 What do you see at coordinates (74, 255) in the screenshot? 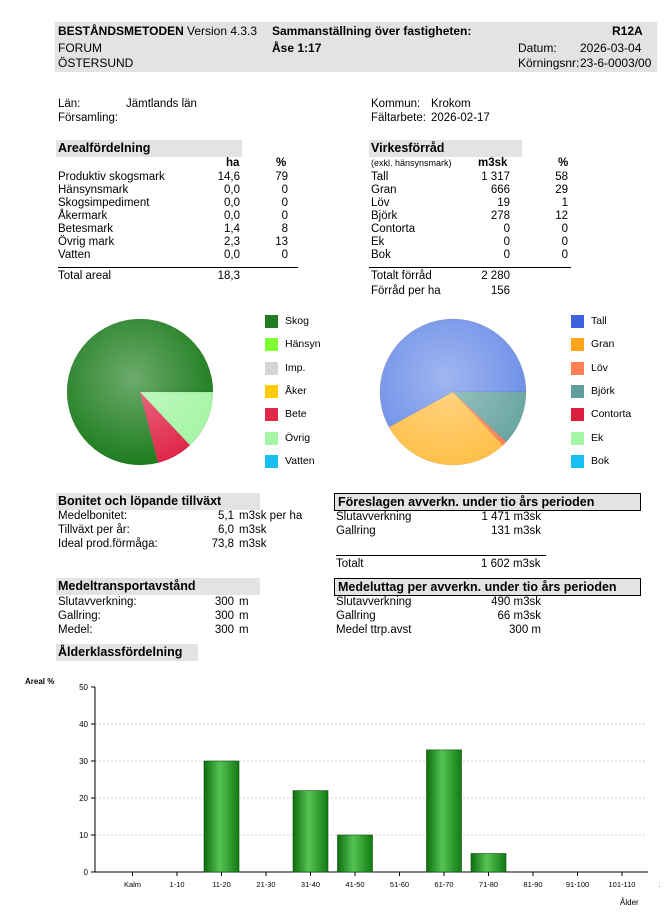
I see `areal-row-label: Vatten` at bounding box center [74, 255].